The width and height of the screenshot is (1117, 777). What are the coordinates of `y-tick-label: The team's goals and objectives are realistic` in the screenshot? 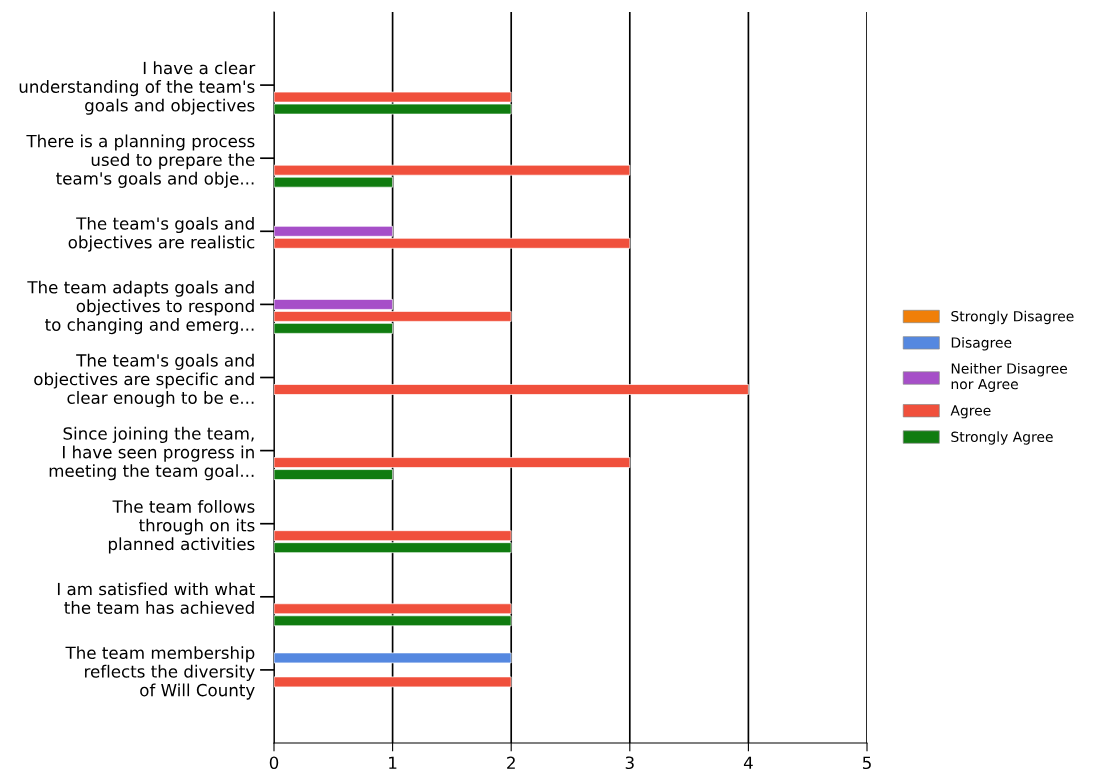 It's located at (161, 234).